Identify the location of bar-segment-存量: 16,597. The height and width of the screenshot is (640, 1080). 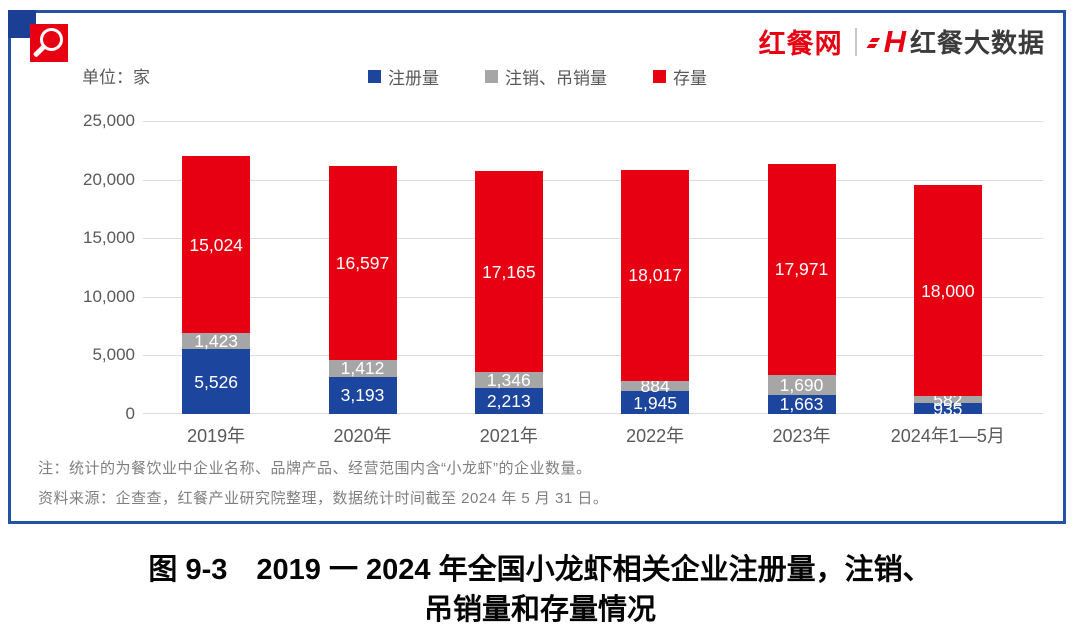
(362, 263).